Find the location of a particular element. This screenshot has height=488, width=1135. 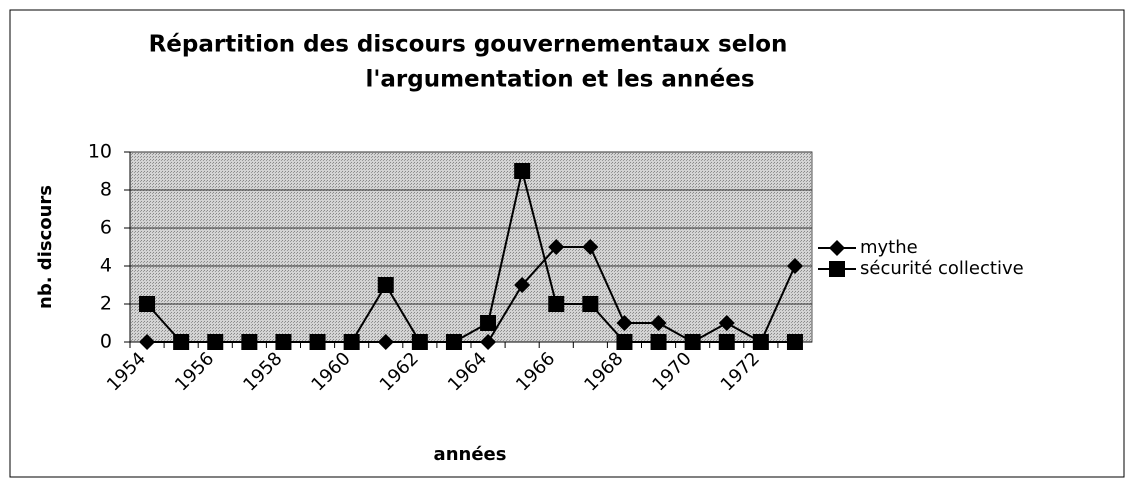

legend-label: sécurité collective is located at coordinates (942, 268).